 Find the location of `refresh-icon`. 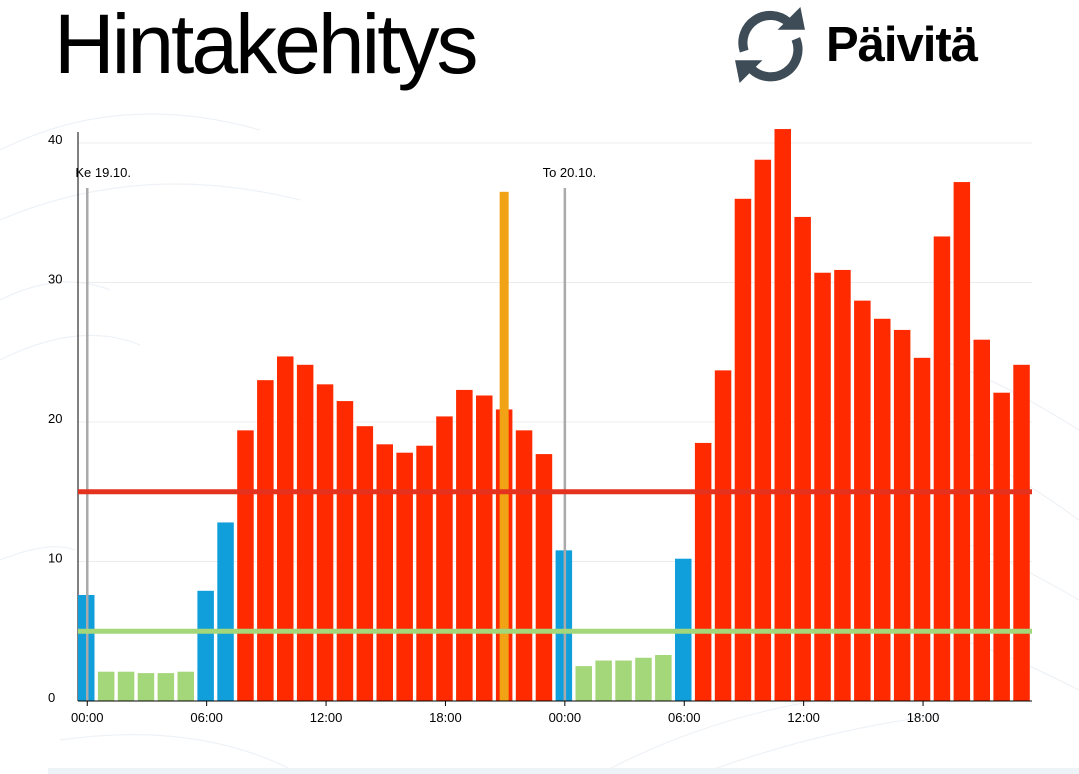

refresh-icon is located at coordinates (770, 45).